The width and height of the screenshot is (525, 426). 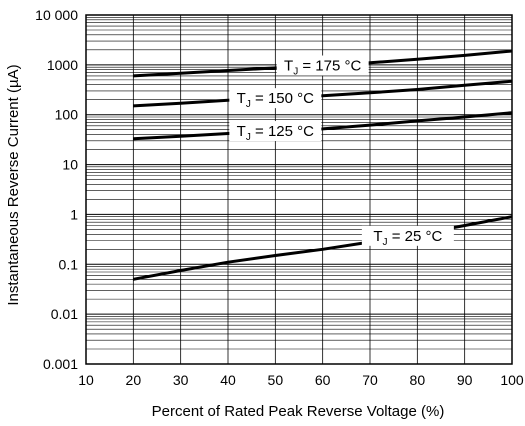 I want to click on series-label: TJ = 175 °C, so click(x=322, y=68).